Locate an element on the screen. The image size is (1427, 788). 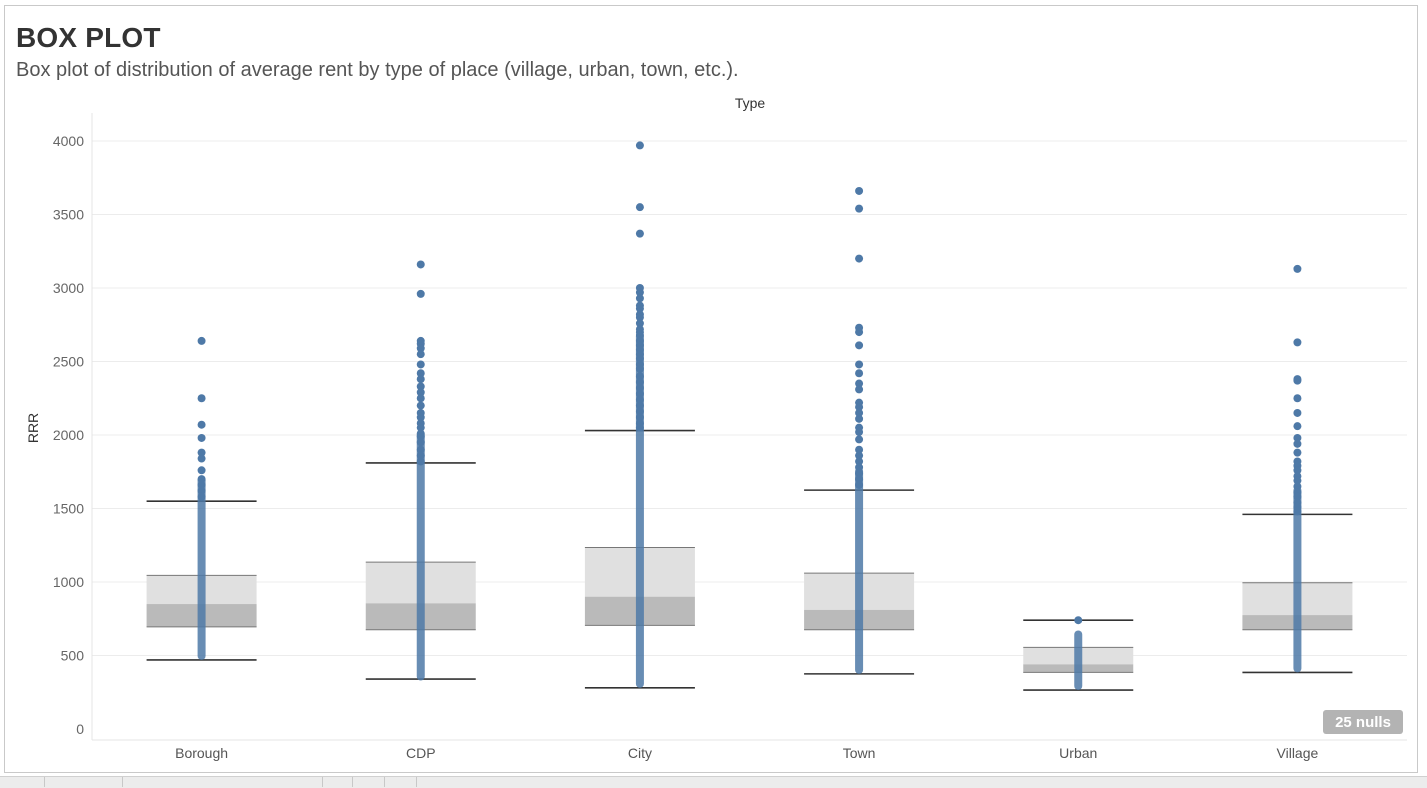
x-tick-label: Town is located at coordinates (859, 753).